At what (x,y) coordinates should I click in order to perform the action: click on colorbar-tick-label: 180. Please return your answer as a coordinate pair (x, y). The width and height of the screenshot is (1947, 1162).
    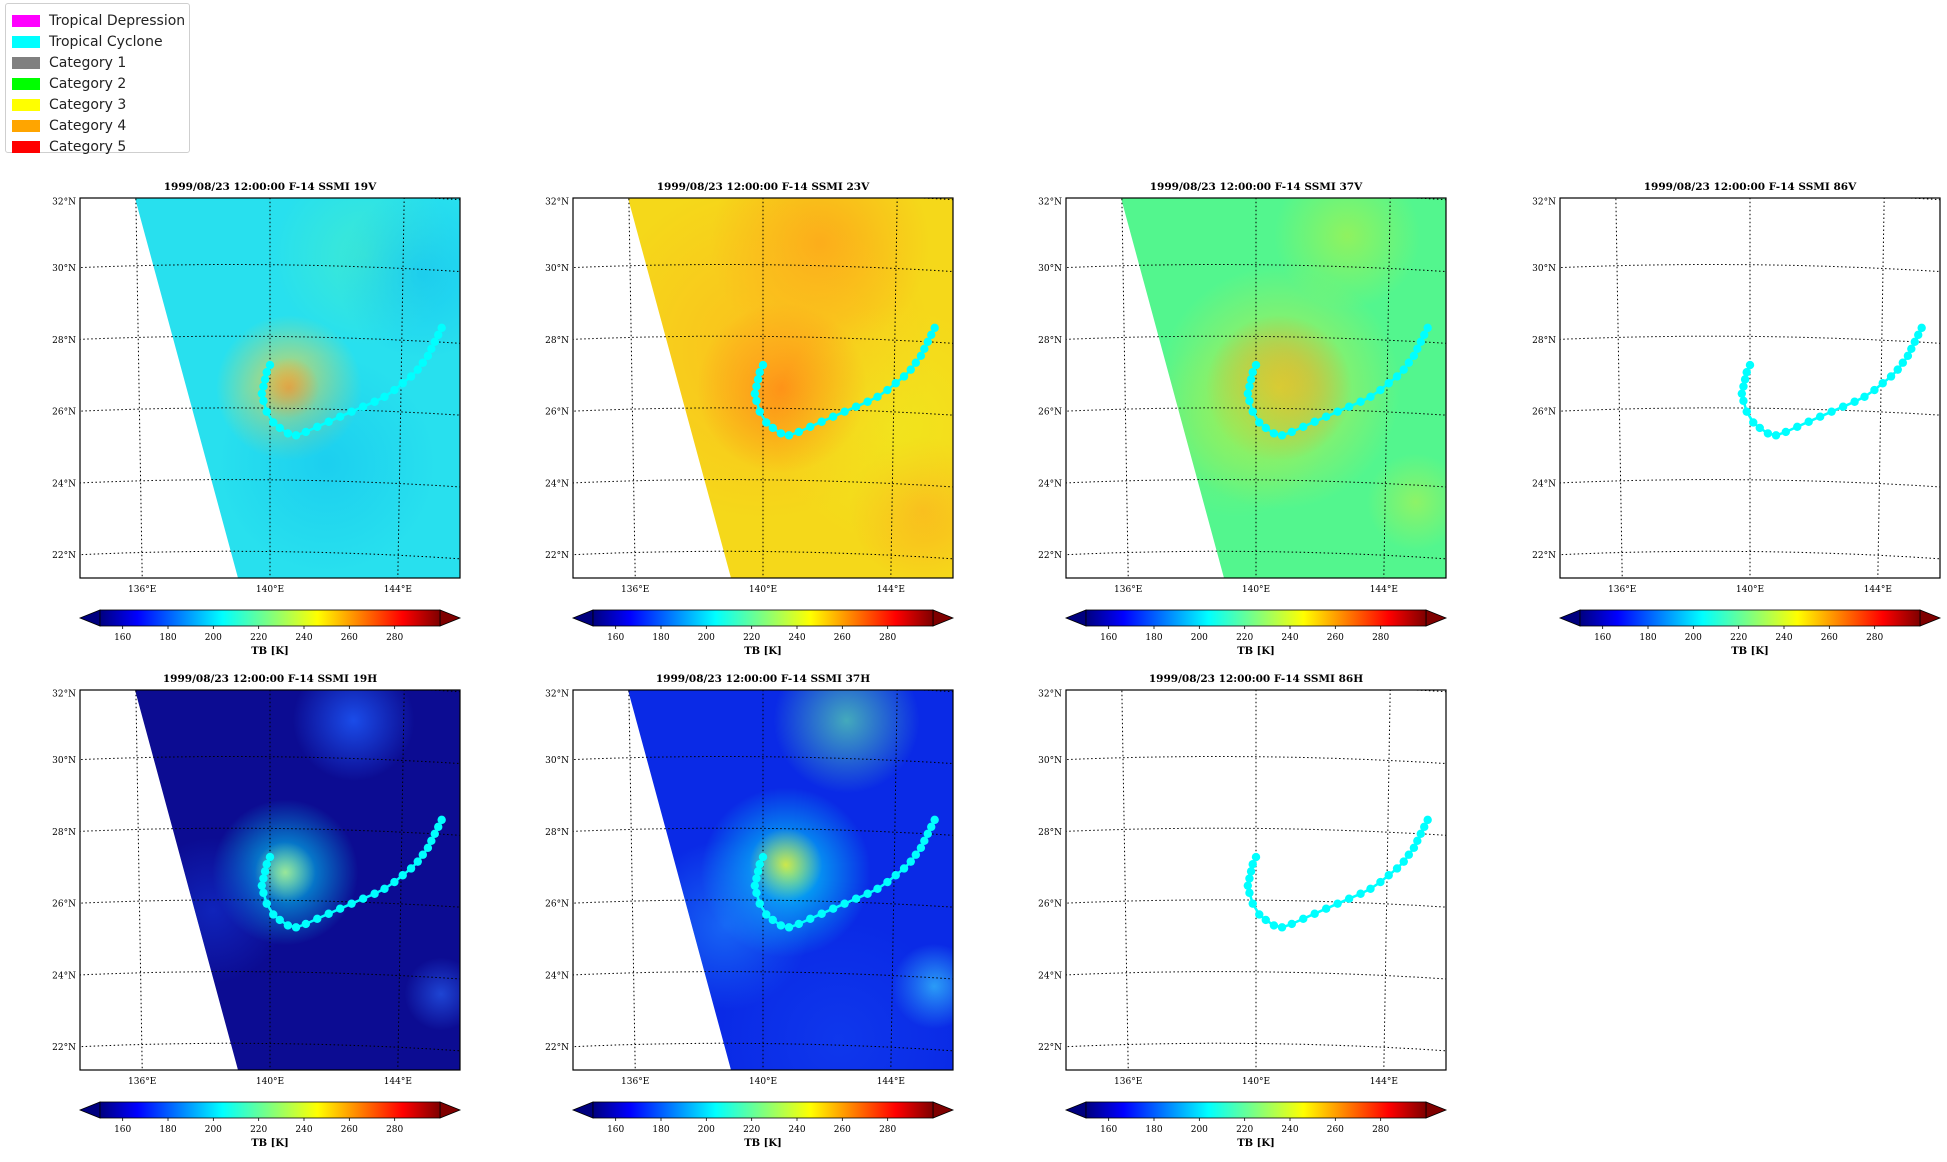
    Looking at the image, I should click on (660, 638).